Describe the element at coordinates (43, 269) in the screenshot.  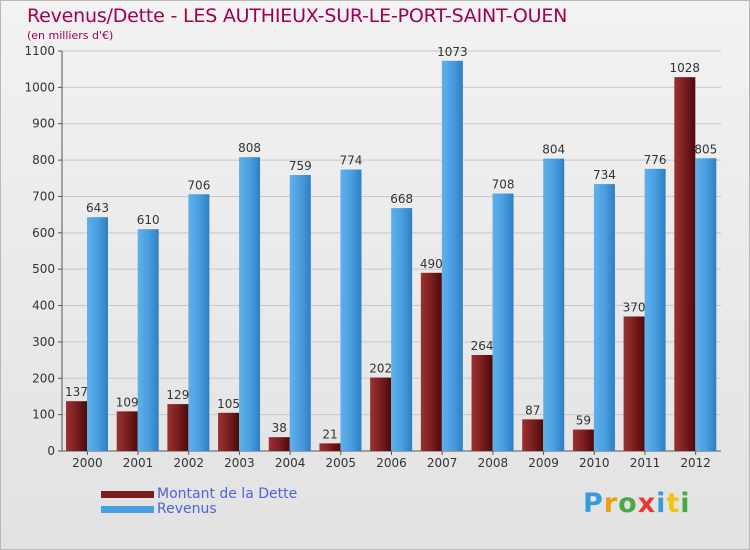
I see `y-tick-label: 500` at that location.